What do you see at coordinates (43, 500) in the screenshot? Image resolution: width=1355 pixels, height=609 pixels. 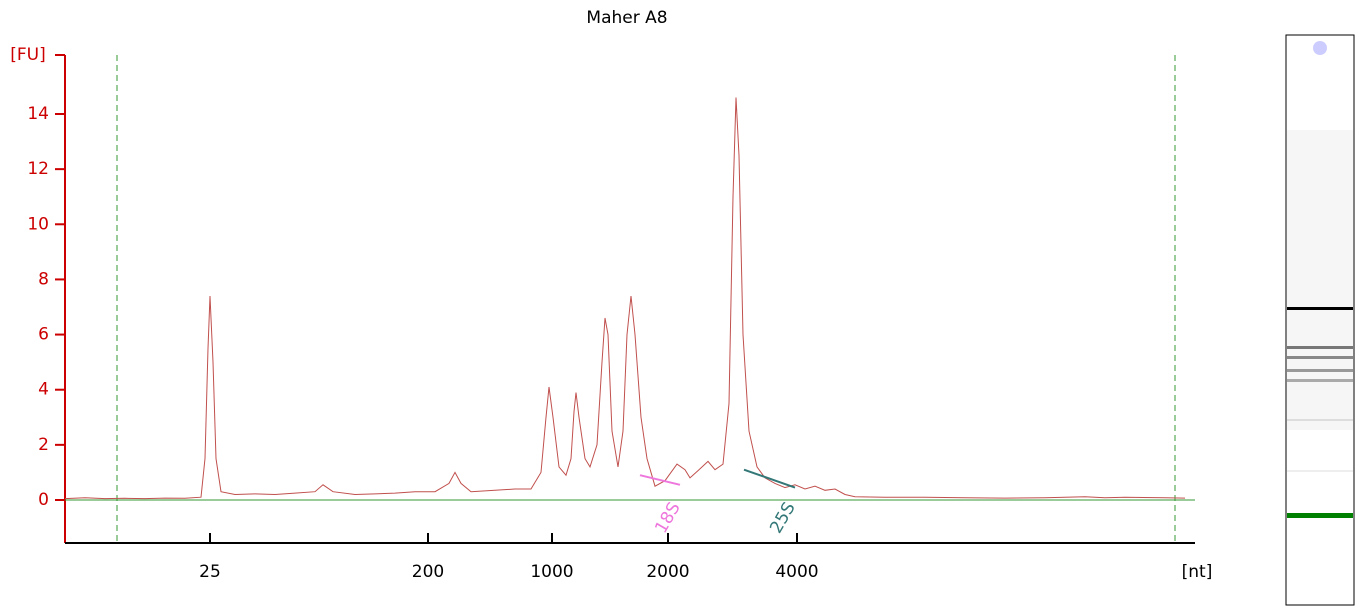 I see `y-tick-label: 0` at bounding box center [43, 500].